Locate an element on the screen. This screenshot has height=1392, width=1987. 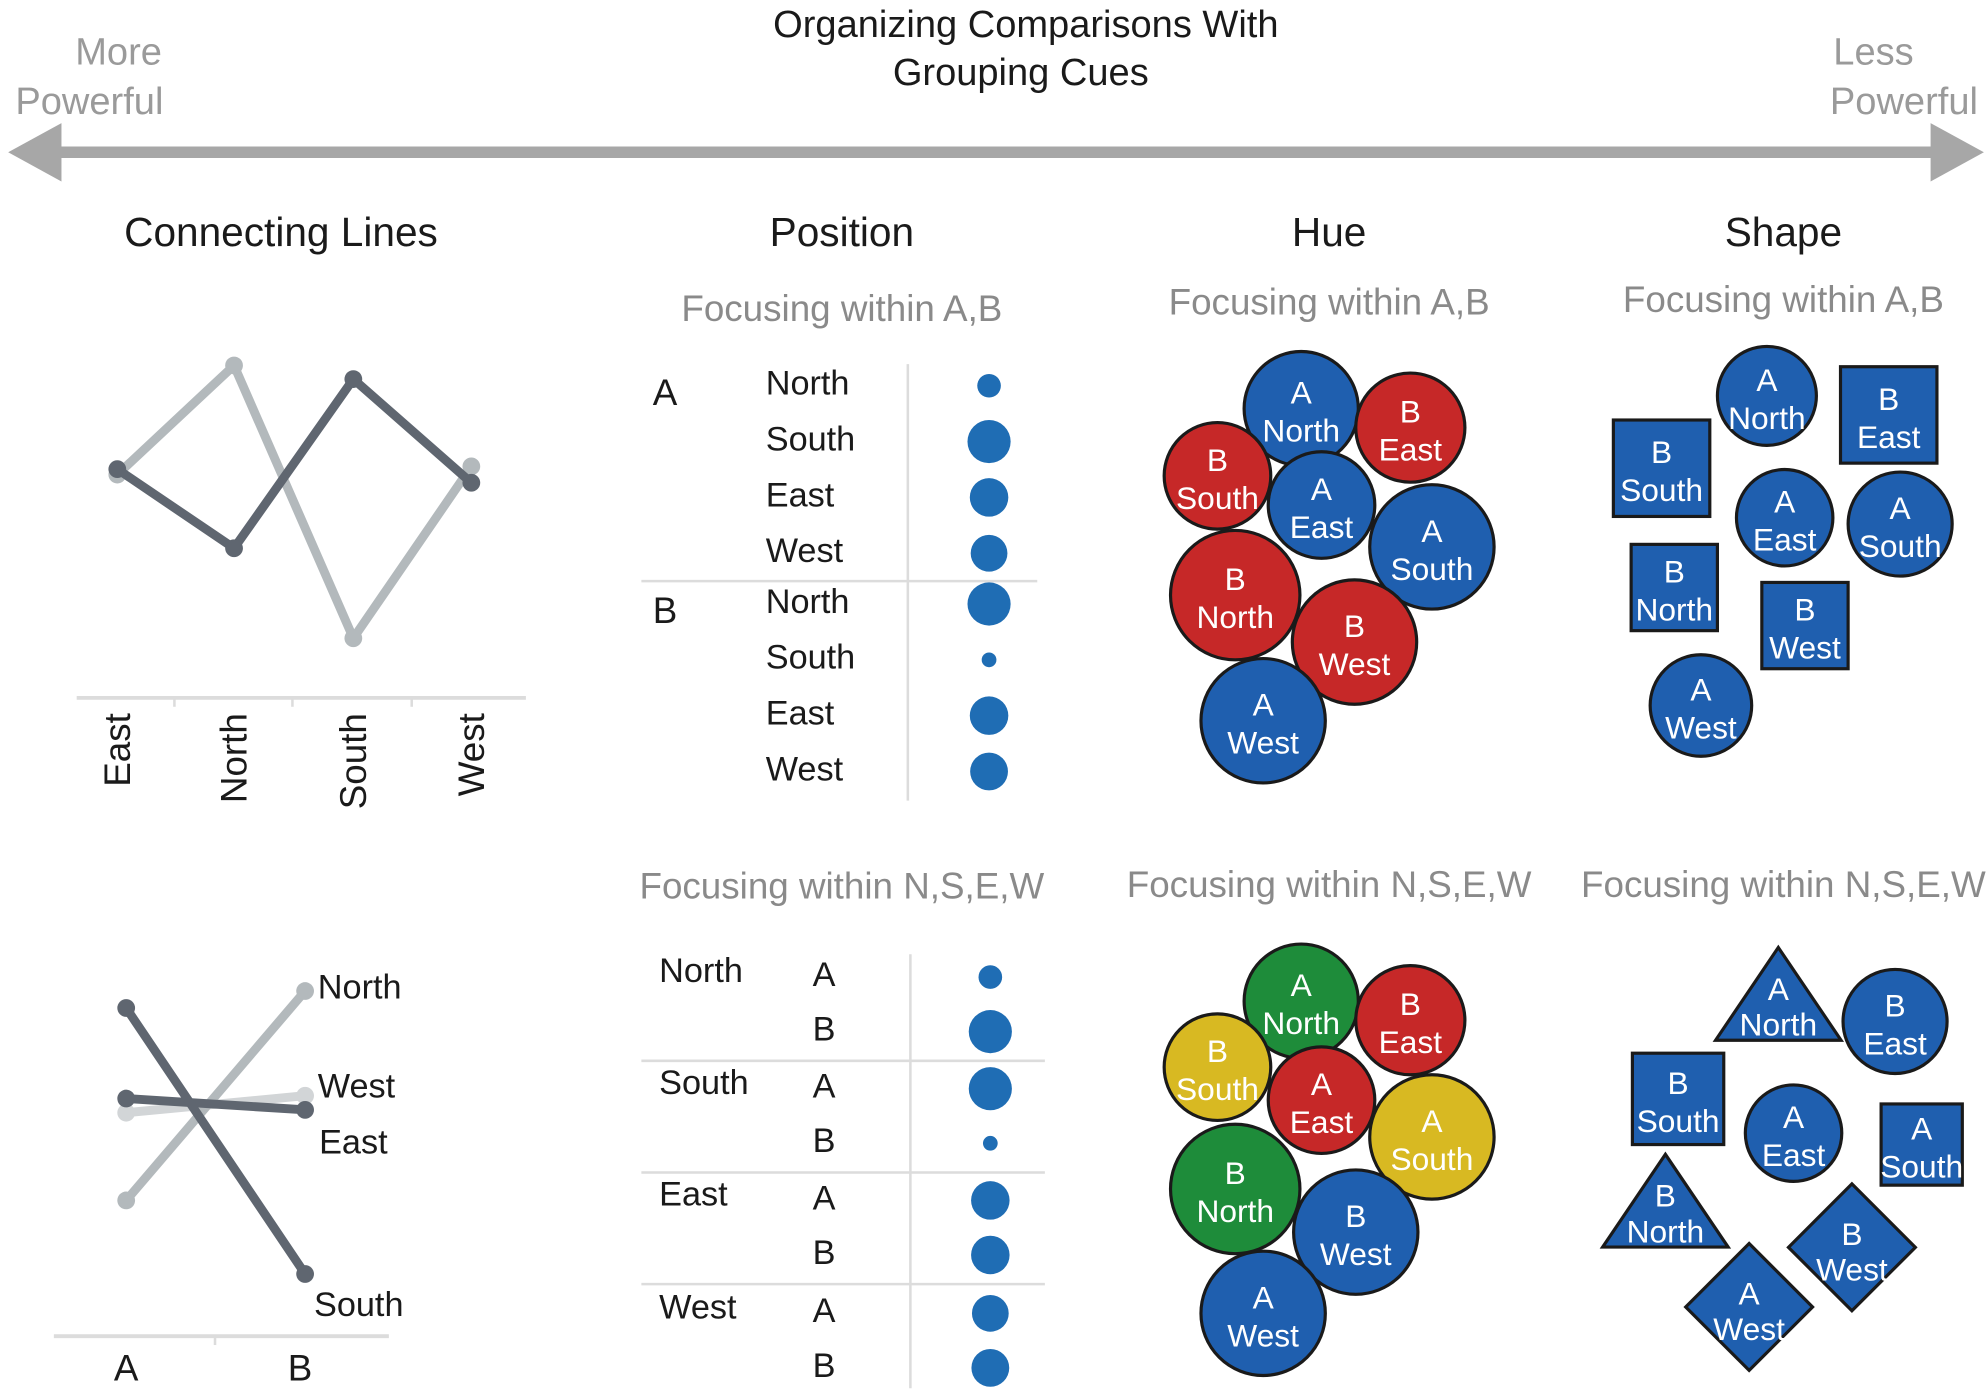
column-header-hue: Hue is located at coordinates (1329, 232).